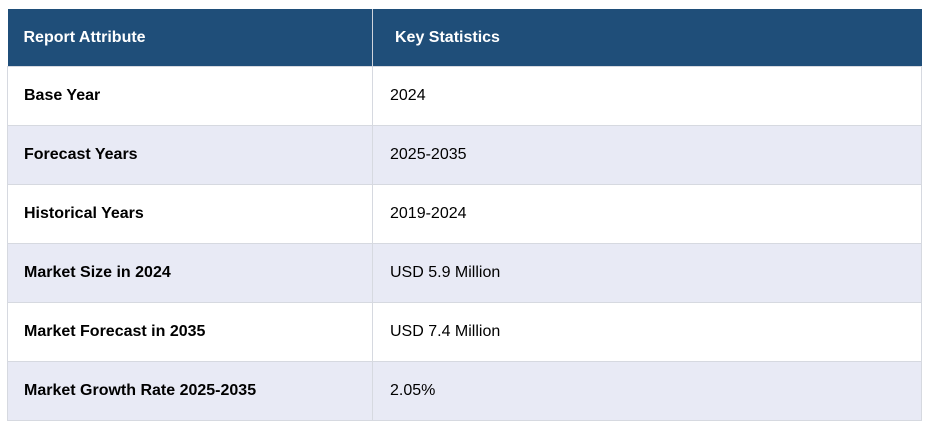 The width and height of the screenshot is (929, 429). I want to click on table-header: Report Attribute Key Statistics, so click(464, 38).